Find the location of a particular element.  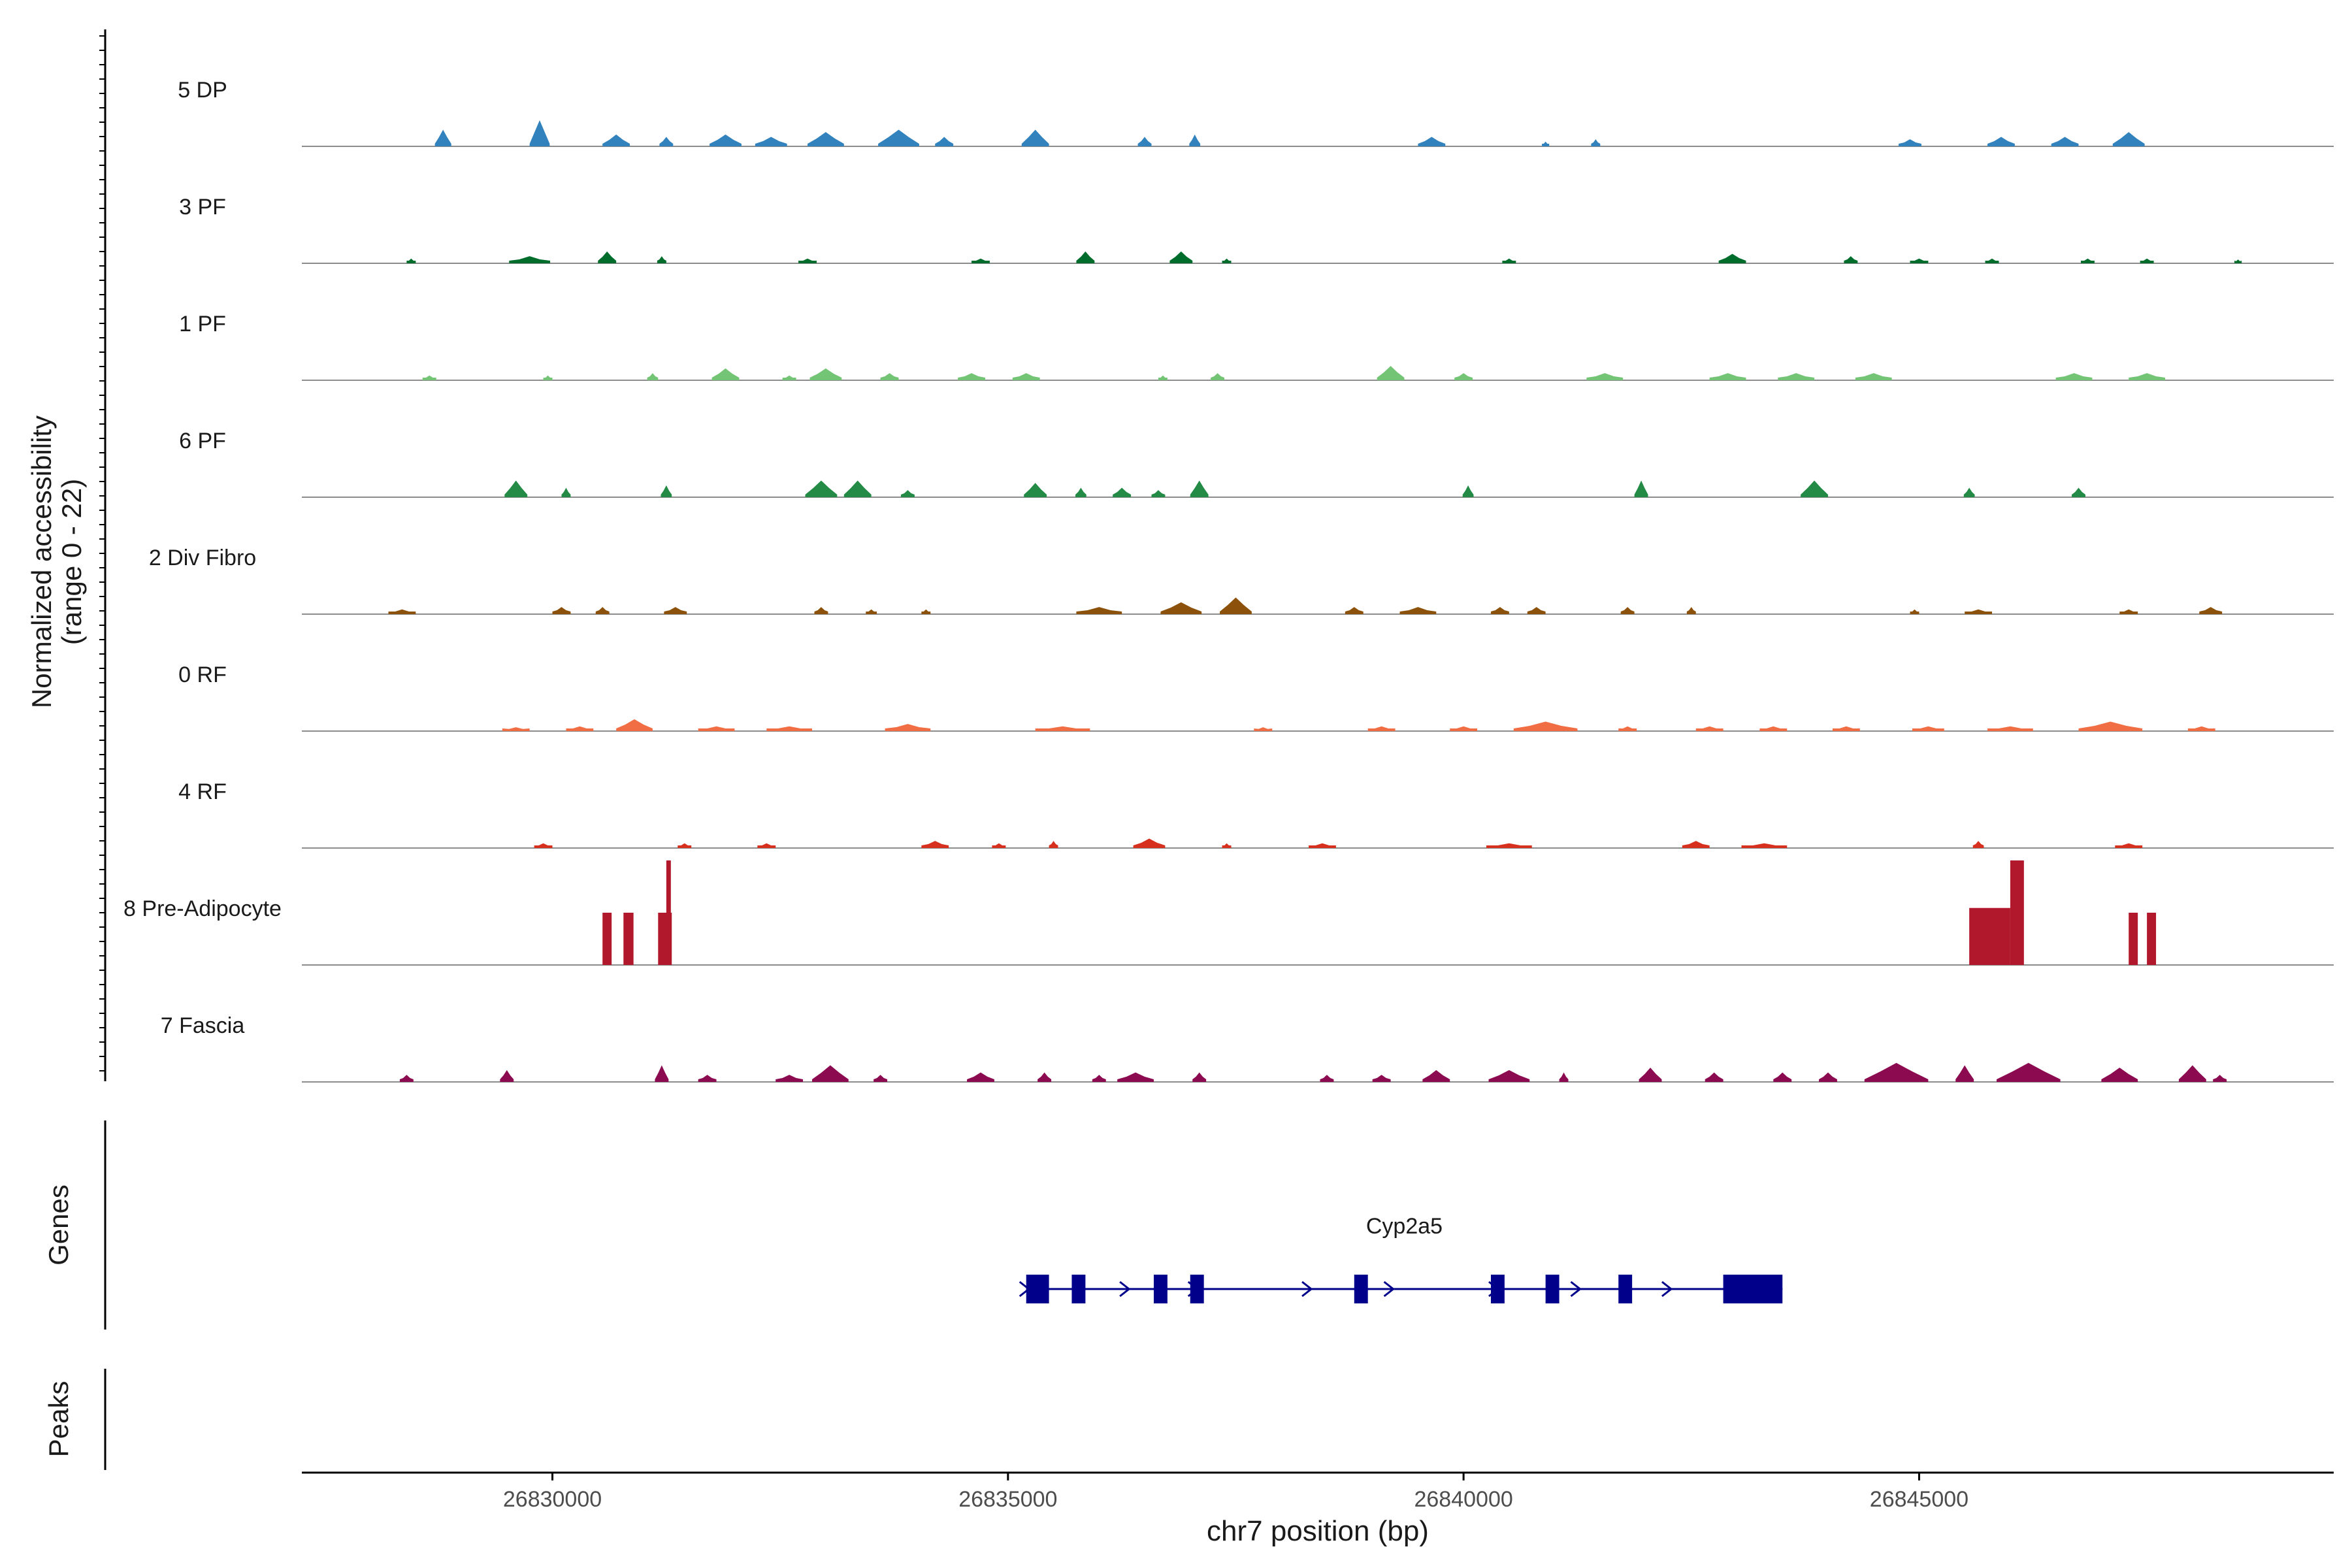

track-6-pf: 6 PF is located at coordinates (1256, 463).